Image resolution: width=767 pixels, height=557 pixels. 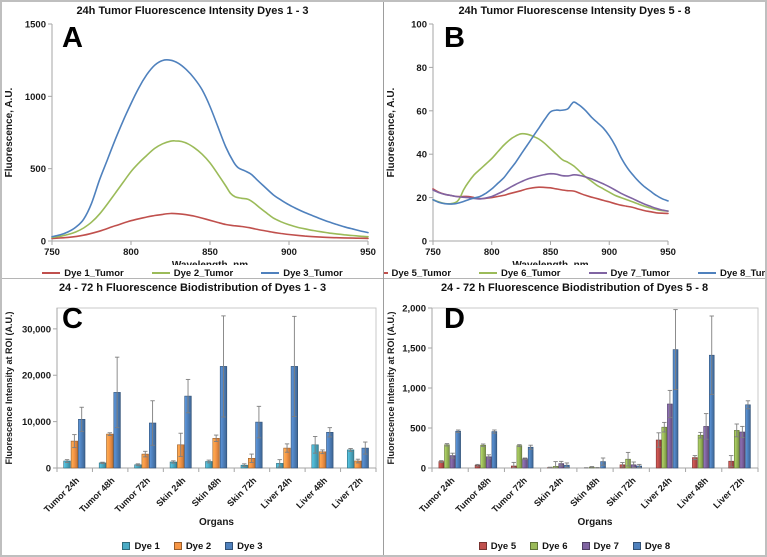 What do you see at coordinates (192, 278) in the screenshot?
I see `horizontal-divider` at bounding box center [192, 278].